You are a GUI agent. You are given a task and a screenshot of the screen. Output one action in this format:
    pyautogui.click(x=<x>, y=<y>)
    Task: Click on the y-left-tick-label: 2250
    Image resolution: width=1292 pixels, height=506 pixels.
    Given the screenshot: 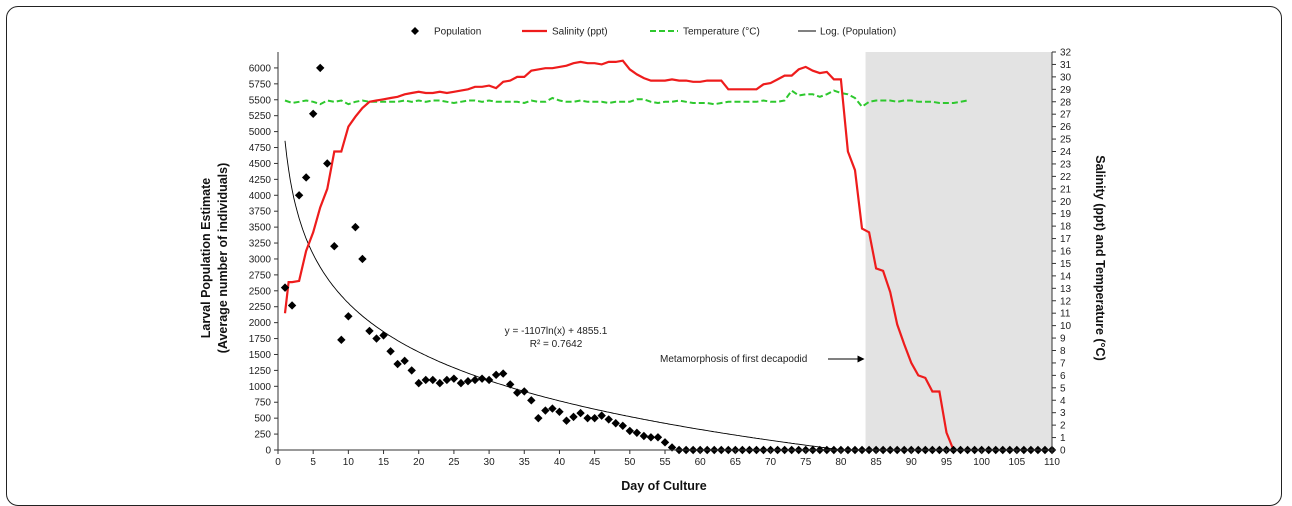 What is the action you would take?
    pyautogui.click(x=260, y=307)
    